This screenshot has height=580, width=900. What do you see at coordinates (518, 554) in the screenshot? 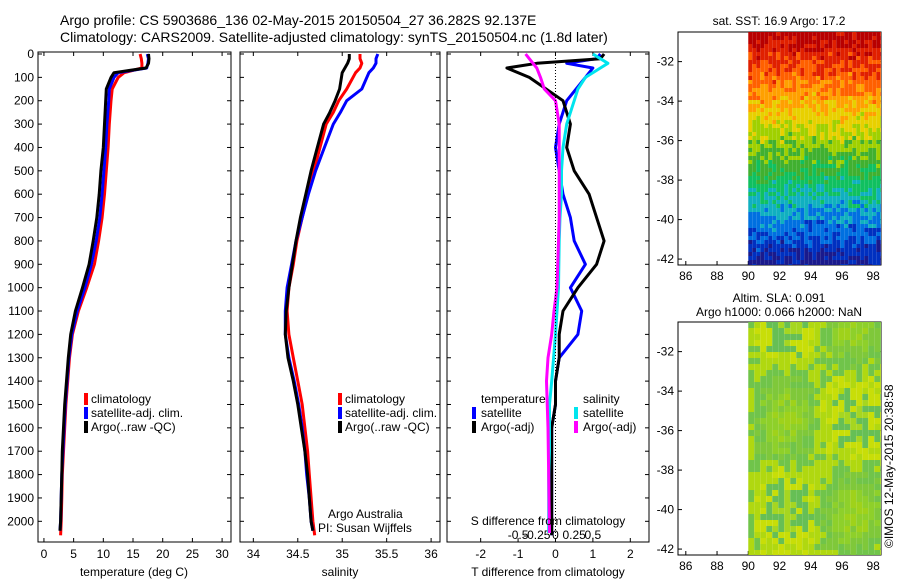
I see `x-tick-label: -1` at bounding box center [518, 554].